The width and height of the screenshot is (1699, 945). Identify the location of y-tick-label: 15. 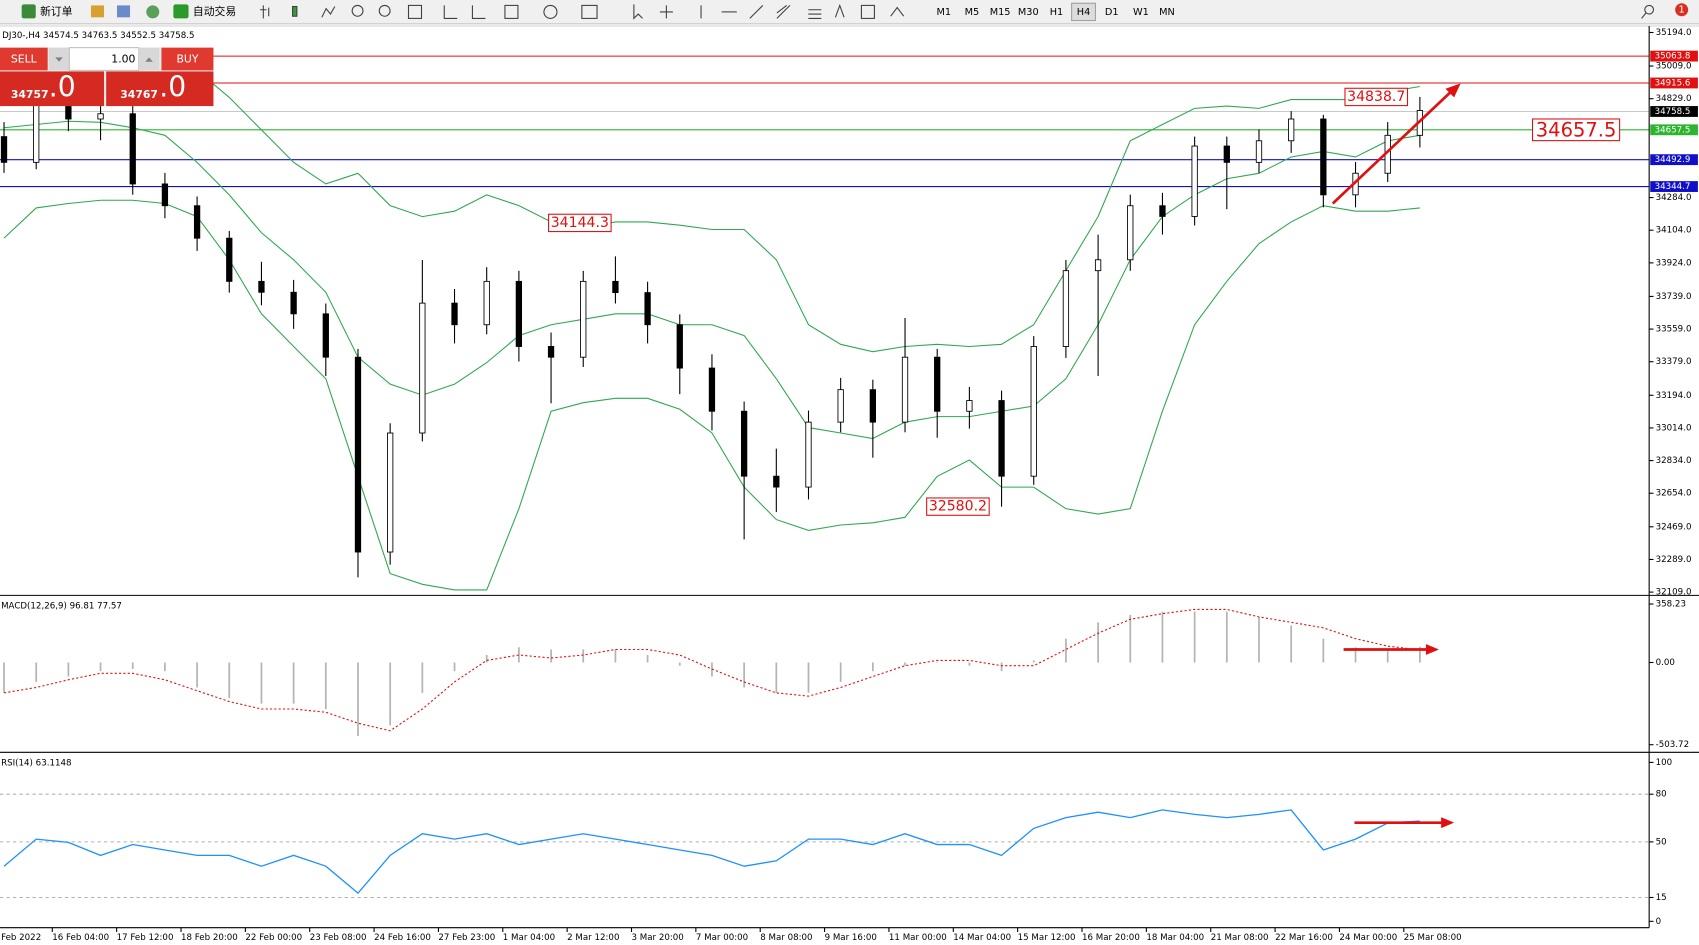
(1661, 898).